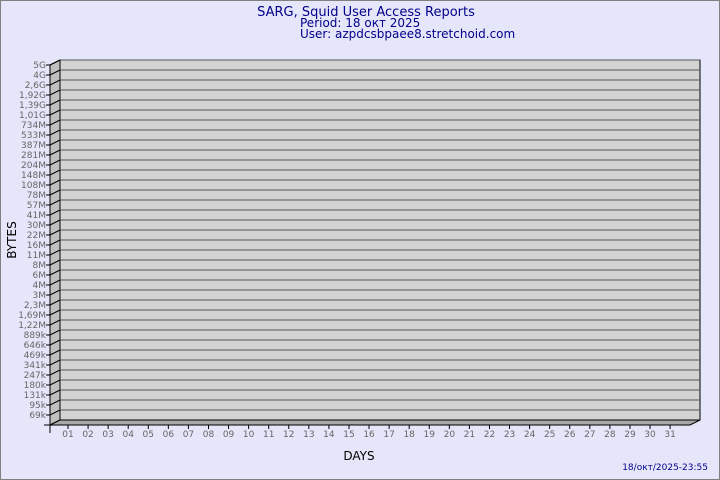 Image resolution: width=720 pixels, height=480 pixels. Describe the element at coordinates (36, 216) in the screenshot. I see `y-tick-label: 41M` at that location.